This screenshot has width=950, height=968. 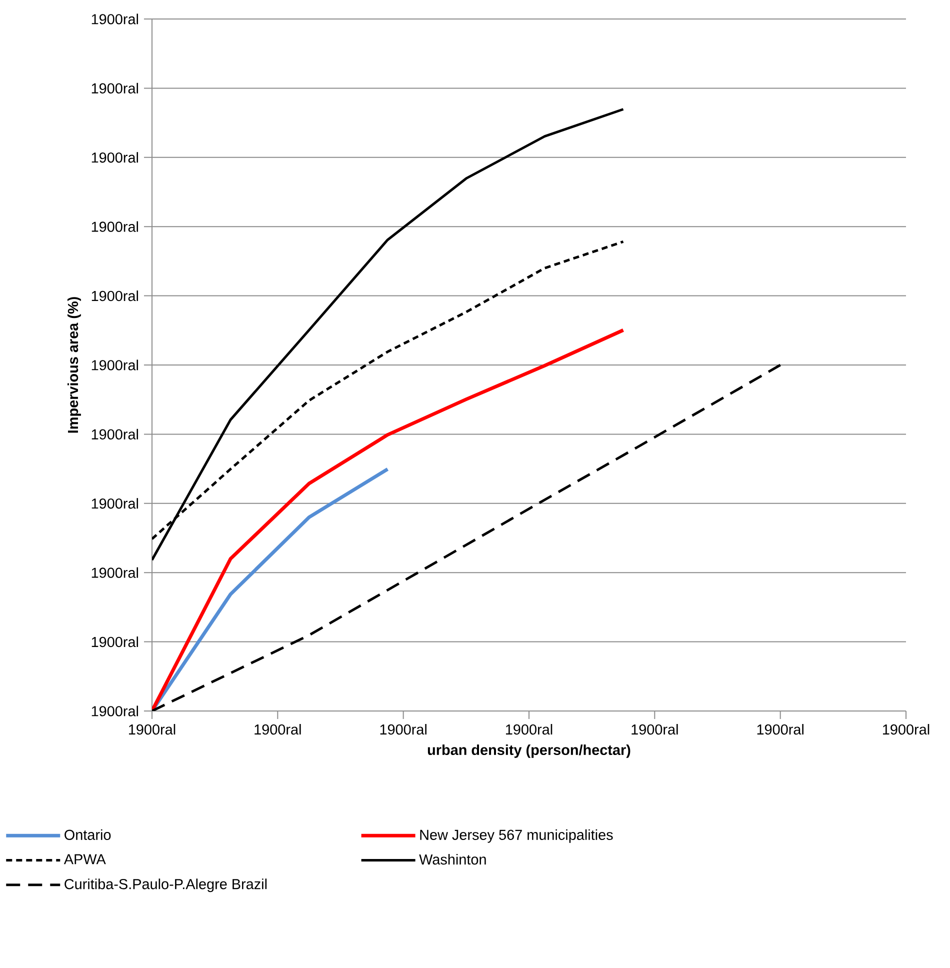 I want to click on y-axis-title: Impervious area (%), so click(x=74, y=365).